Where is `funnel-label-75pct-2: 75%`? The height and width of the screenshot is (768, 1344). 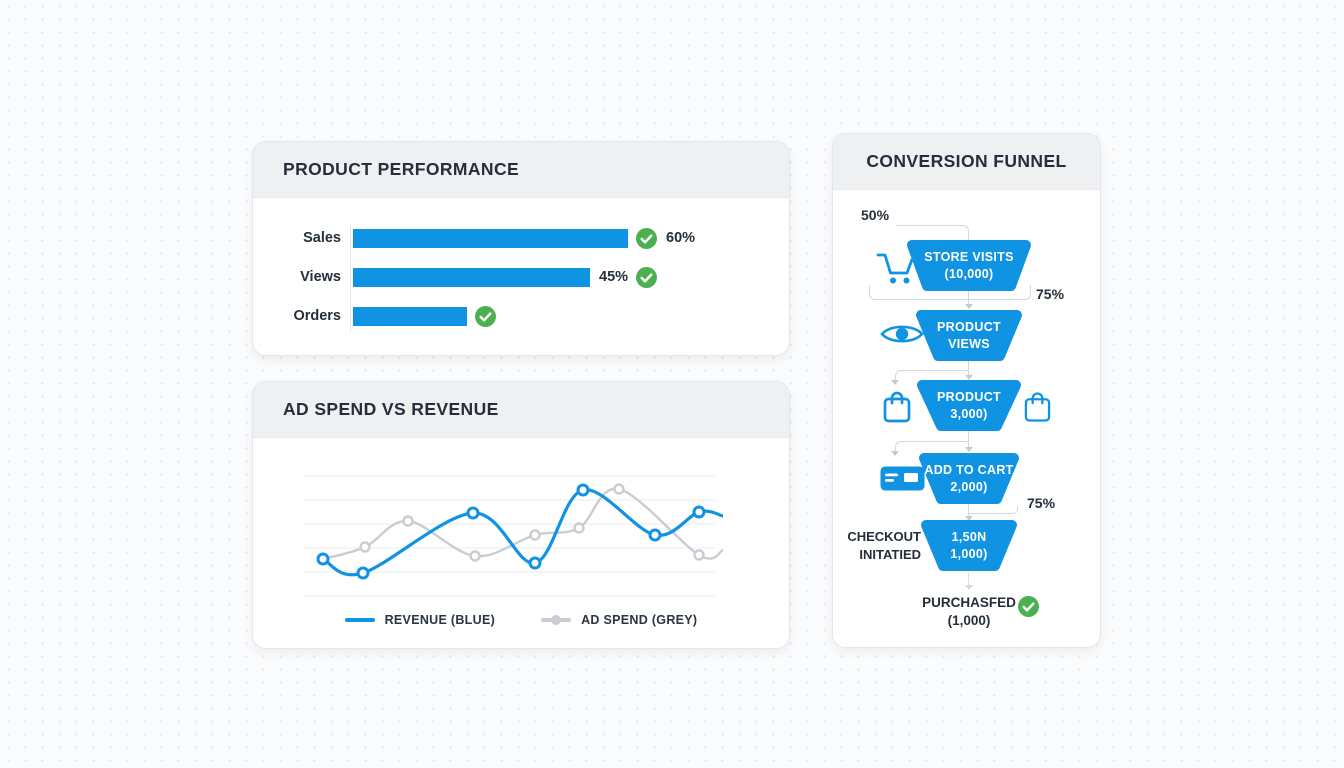
funnel-label-75pct-2: 75% is located at coordinates (1041, 503).